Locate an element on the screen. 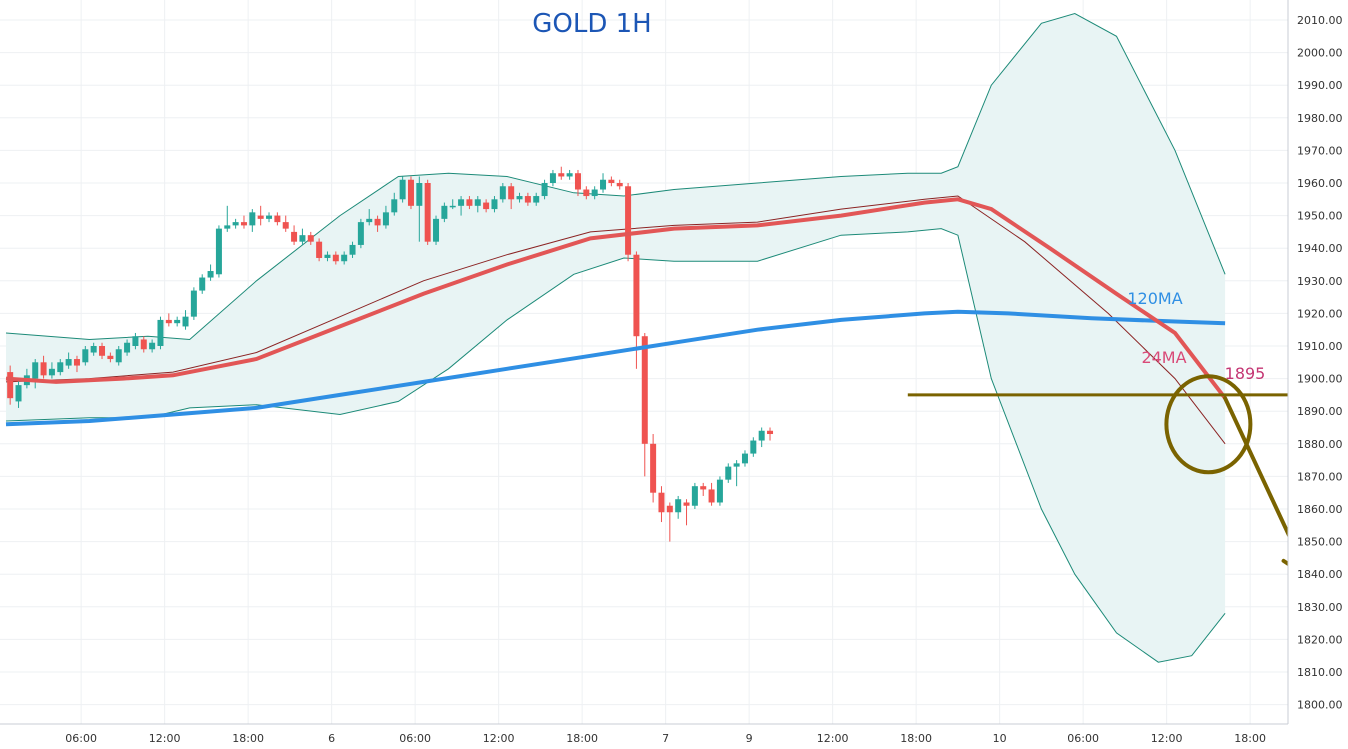  price-tick-label: 1940.00 is located at coordinates (1320, 248).